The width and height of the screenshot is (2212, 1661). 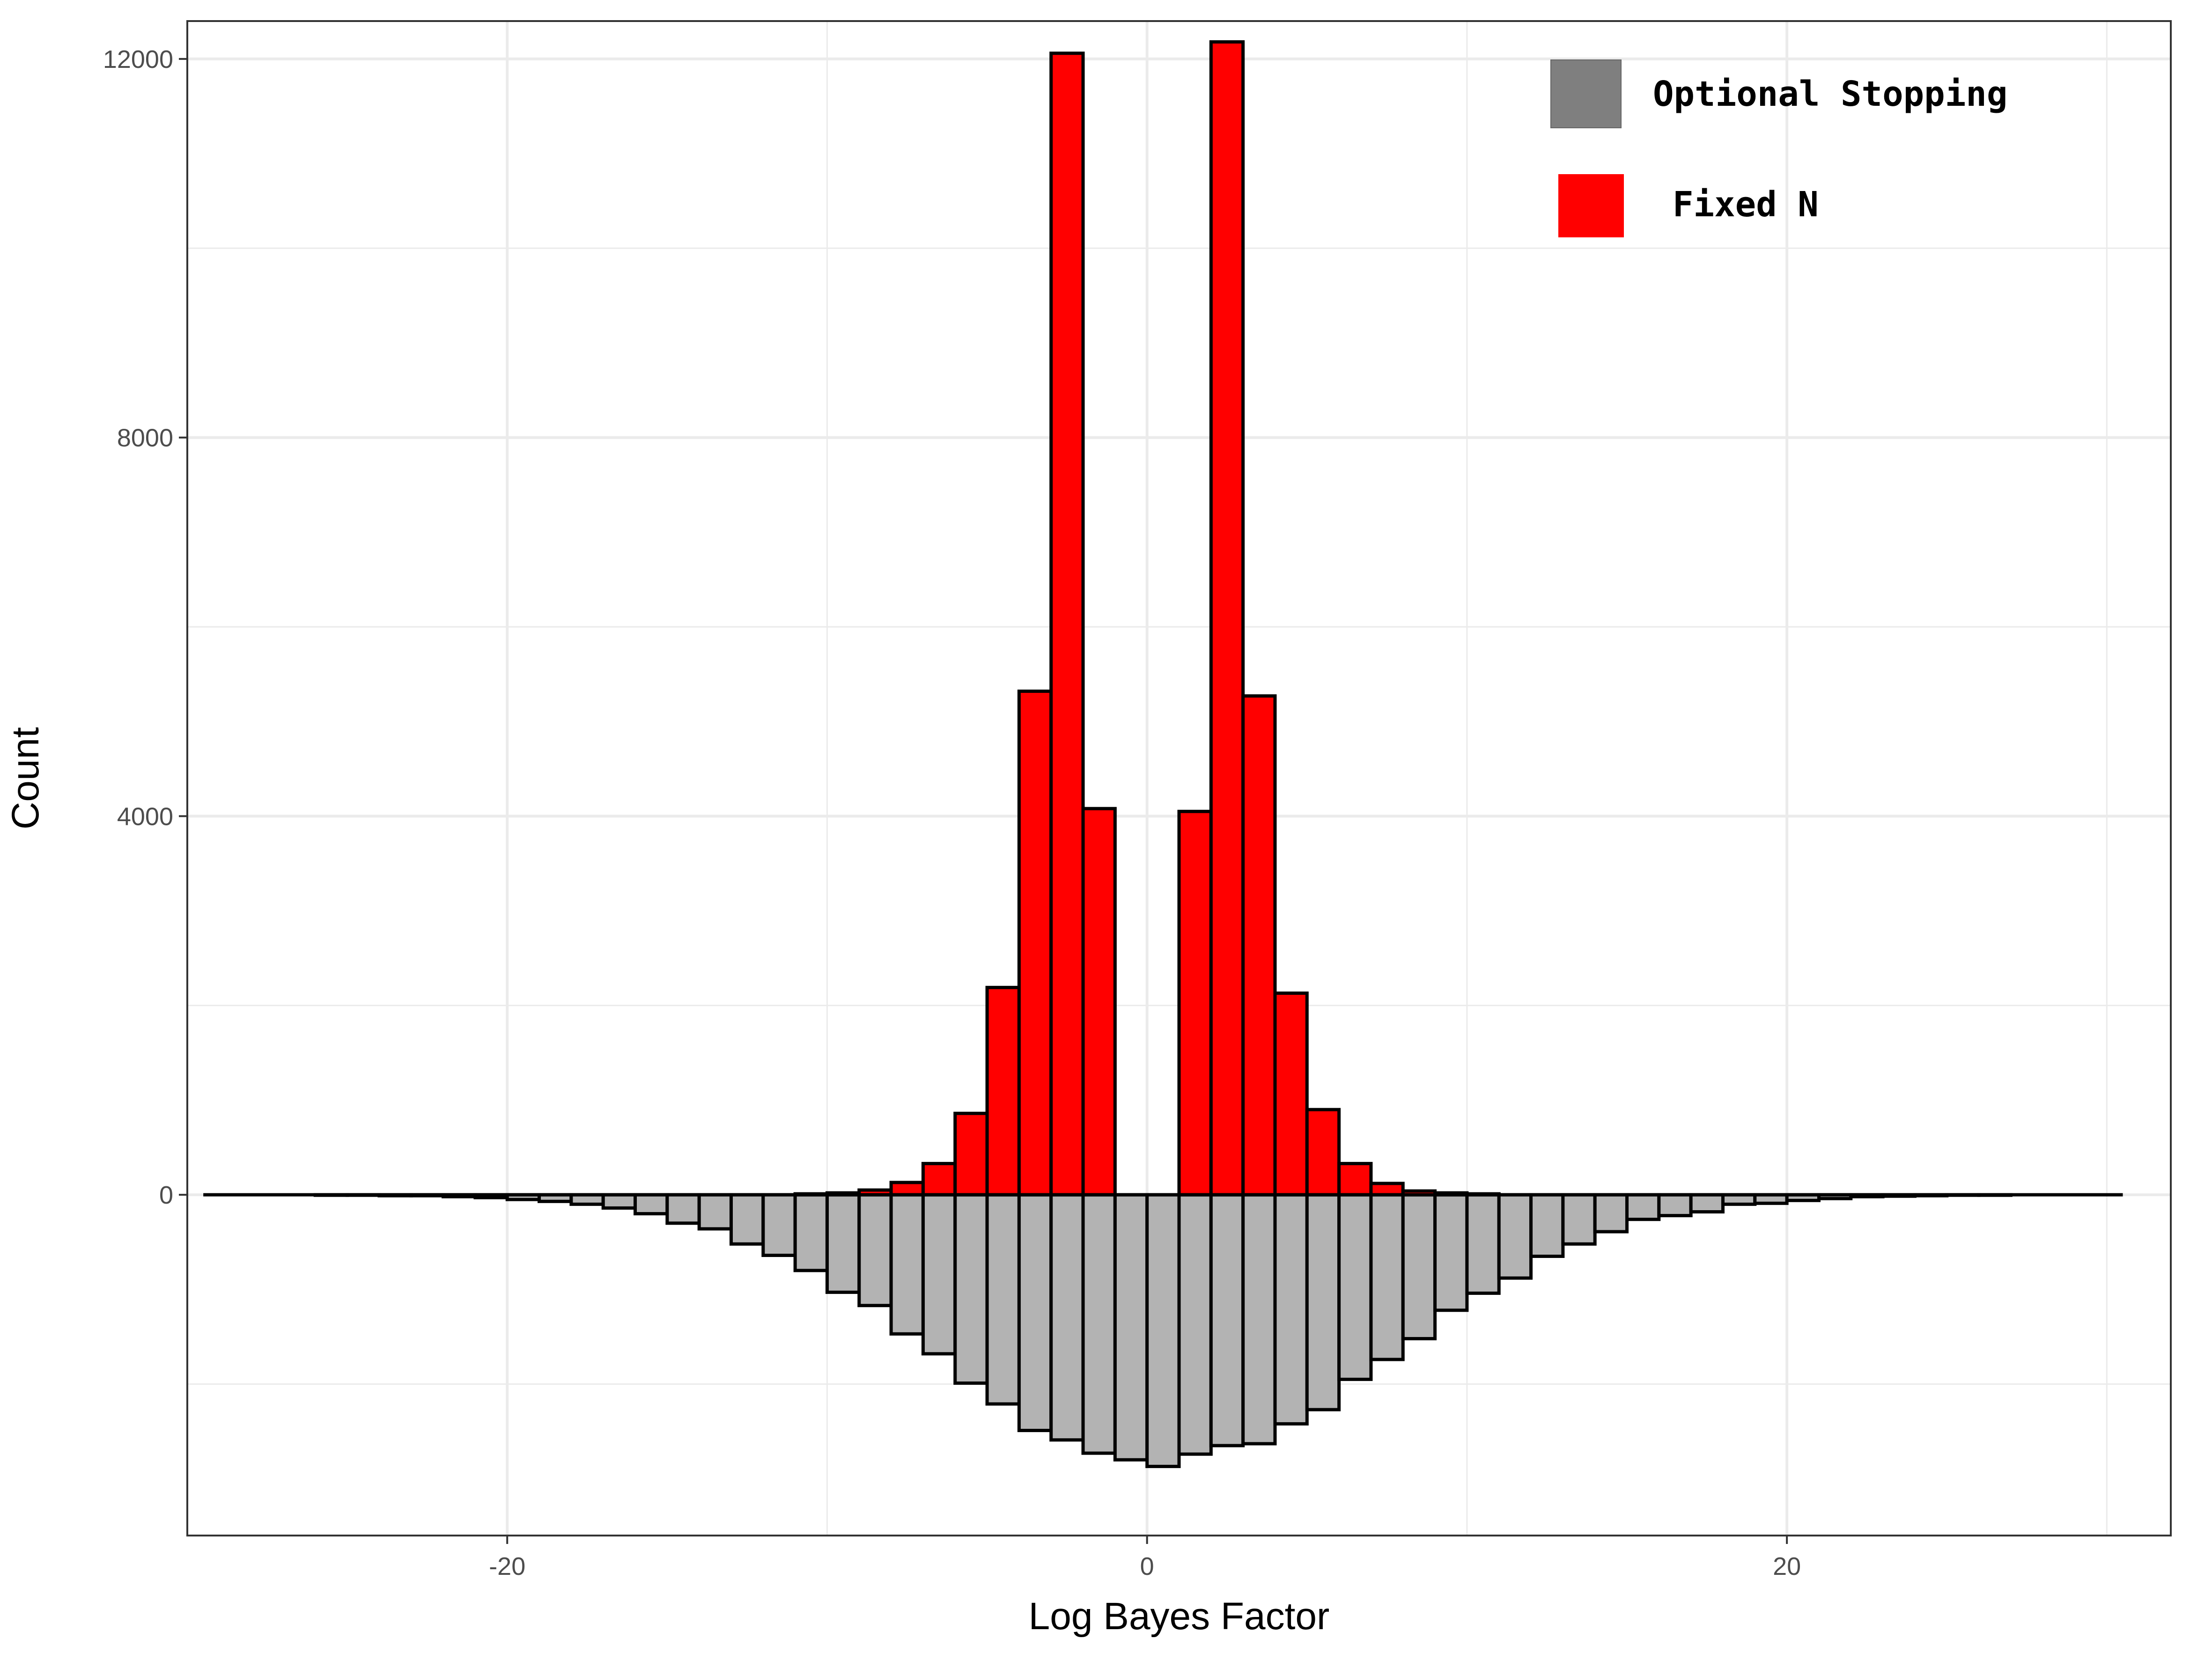 What do you see at coordinates (1830, 94) in the screenshot?
I see `legend-label-optional-stopping: Optional Stopping` at bounding box center [1830, 94].